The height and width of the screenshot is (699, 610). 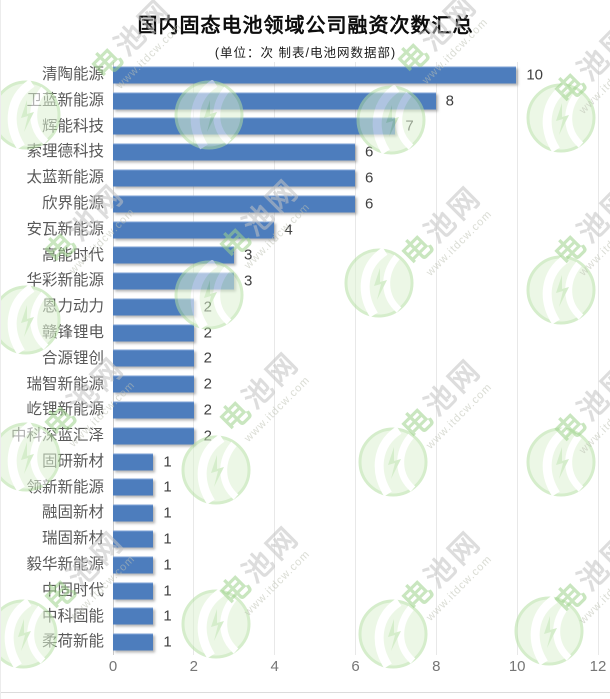 I want to click on x-tick-label: 0, so click(x=113, y=666).